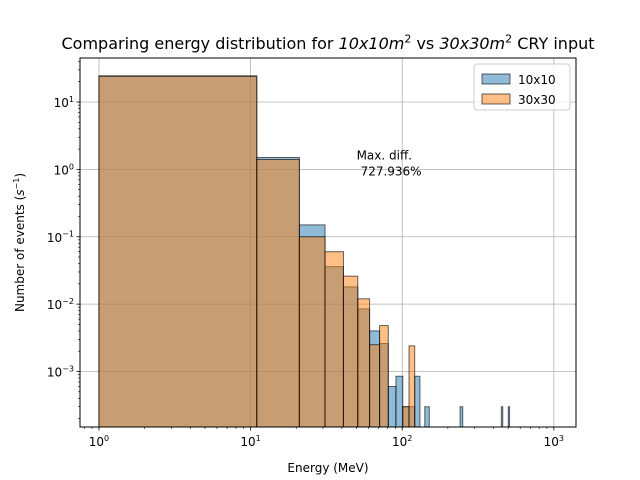  What do you see at coordinates (391, 172) in the screenshot?
I see `max-diff-value: 727.936%` at bounding box center [391, 172].